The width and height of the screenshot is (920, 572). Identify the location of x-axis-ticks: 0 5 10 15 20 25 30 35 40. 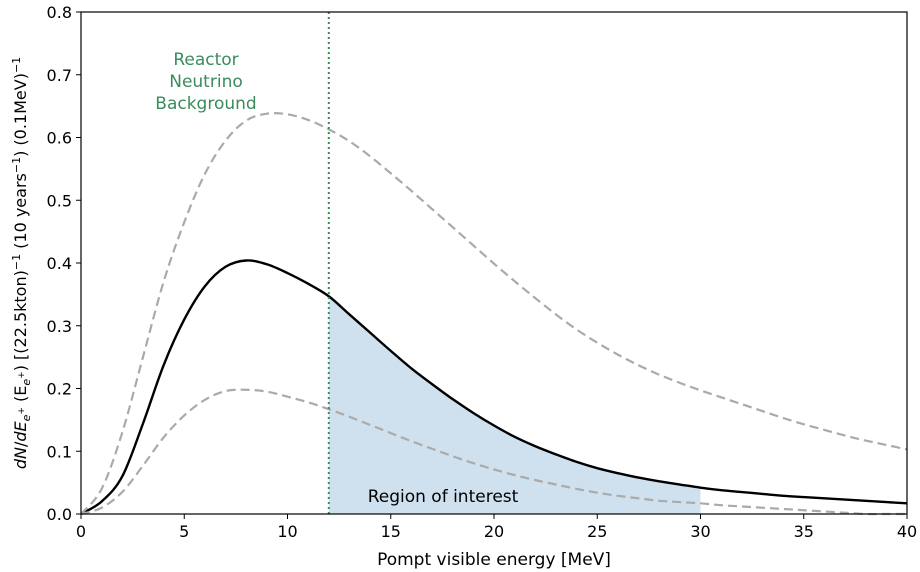
(496, 527).